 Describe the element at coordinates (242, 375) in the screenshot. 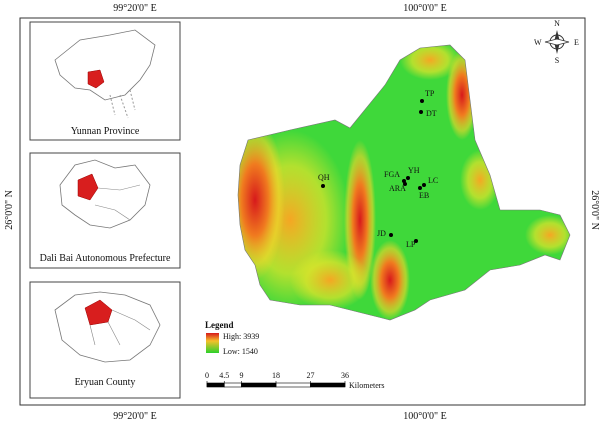

I see `scale-tick-label: 9` at that location.